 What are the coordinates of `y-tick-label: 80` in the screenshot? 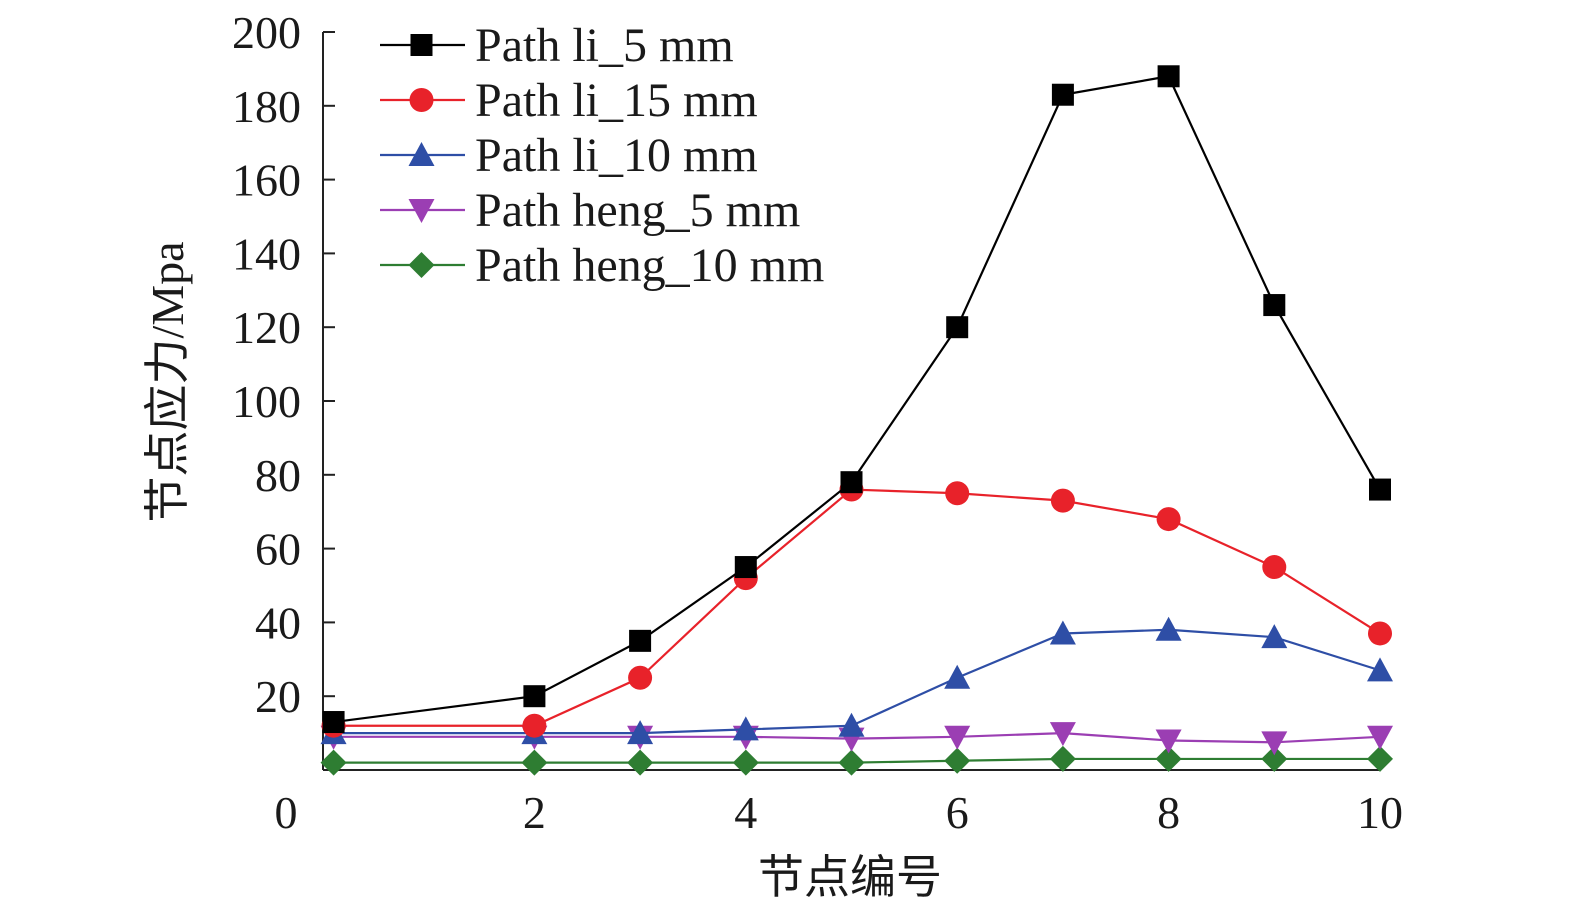 It's located at (278, 475).